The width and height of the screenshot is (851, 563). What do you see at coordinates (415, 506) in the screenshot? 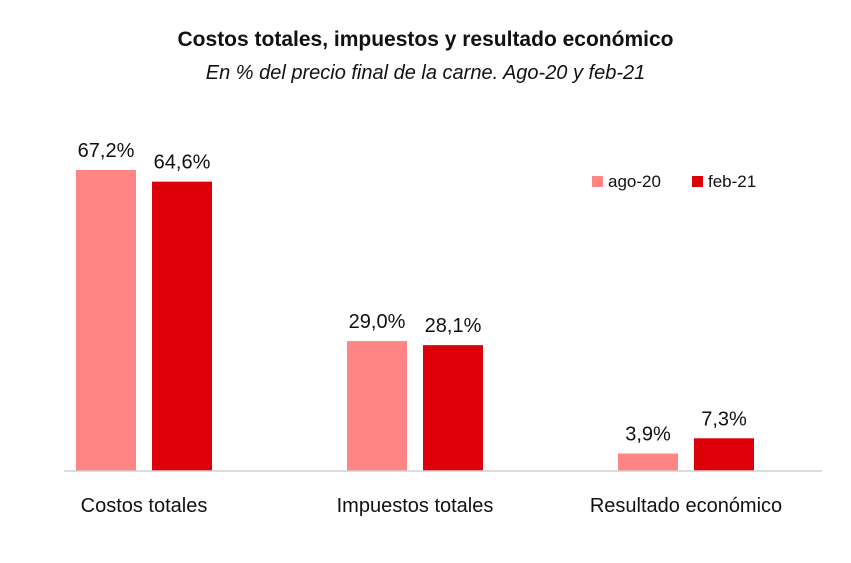
I see `category-label-1: Impuestos totales` at bounding box center [415, 506].